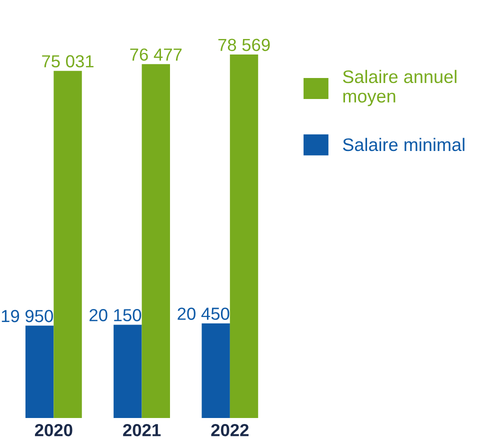 The width and height of the screenshot is (480, 447). I want to click on legend-label: Salaire annuel moyen, so click(399, 88).